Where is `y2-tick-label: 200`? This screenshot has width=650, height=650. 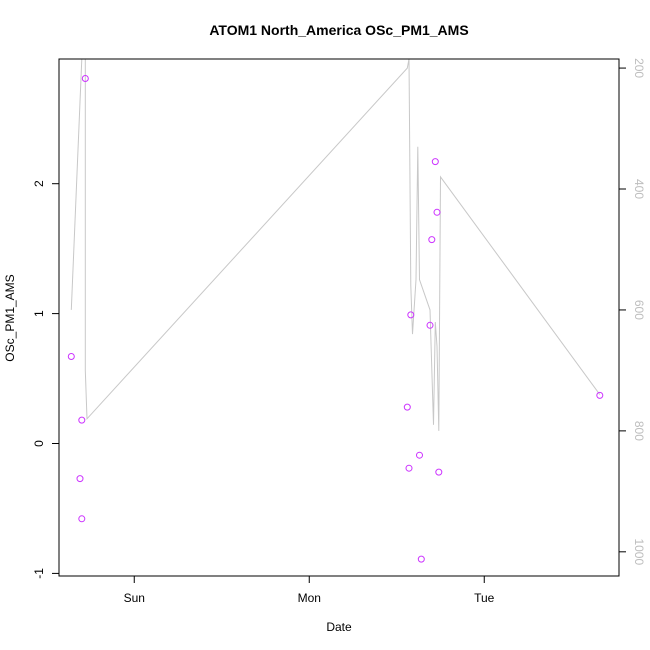
y2-tick-label: 200 is located at coordinates (639, 68).